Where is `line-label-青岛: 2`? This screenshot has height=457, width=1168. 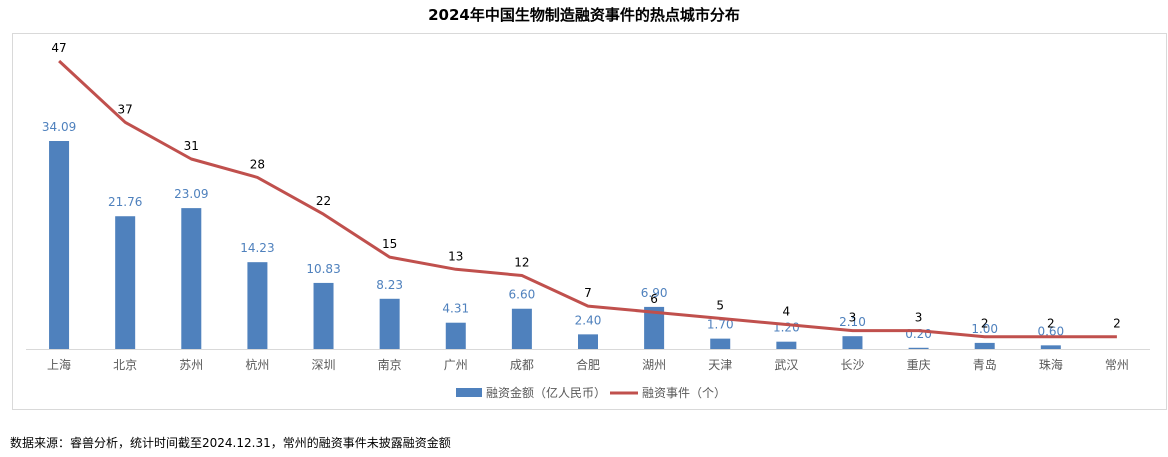 line-label-青岛: 2 is located at coordinates (985, 324).